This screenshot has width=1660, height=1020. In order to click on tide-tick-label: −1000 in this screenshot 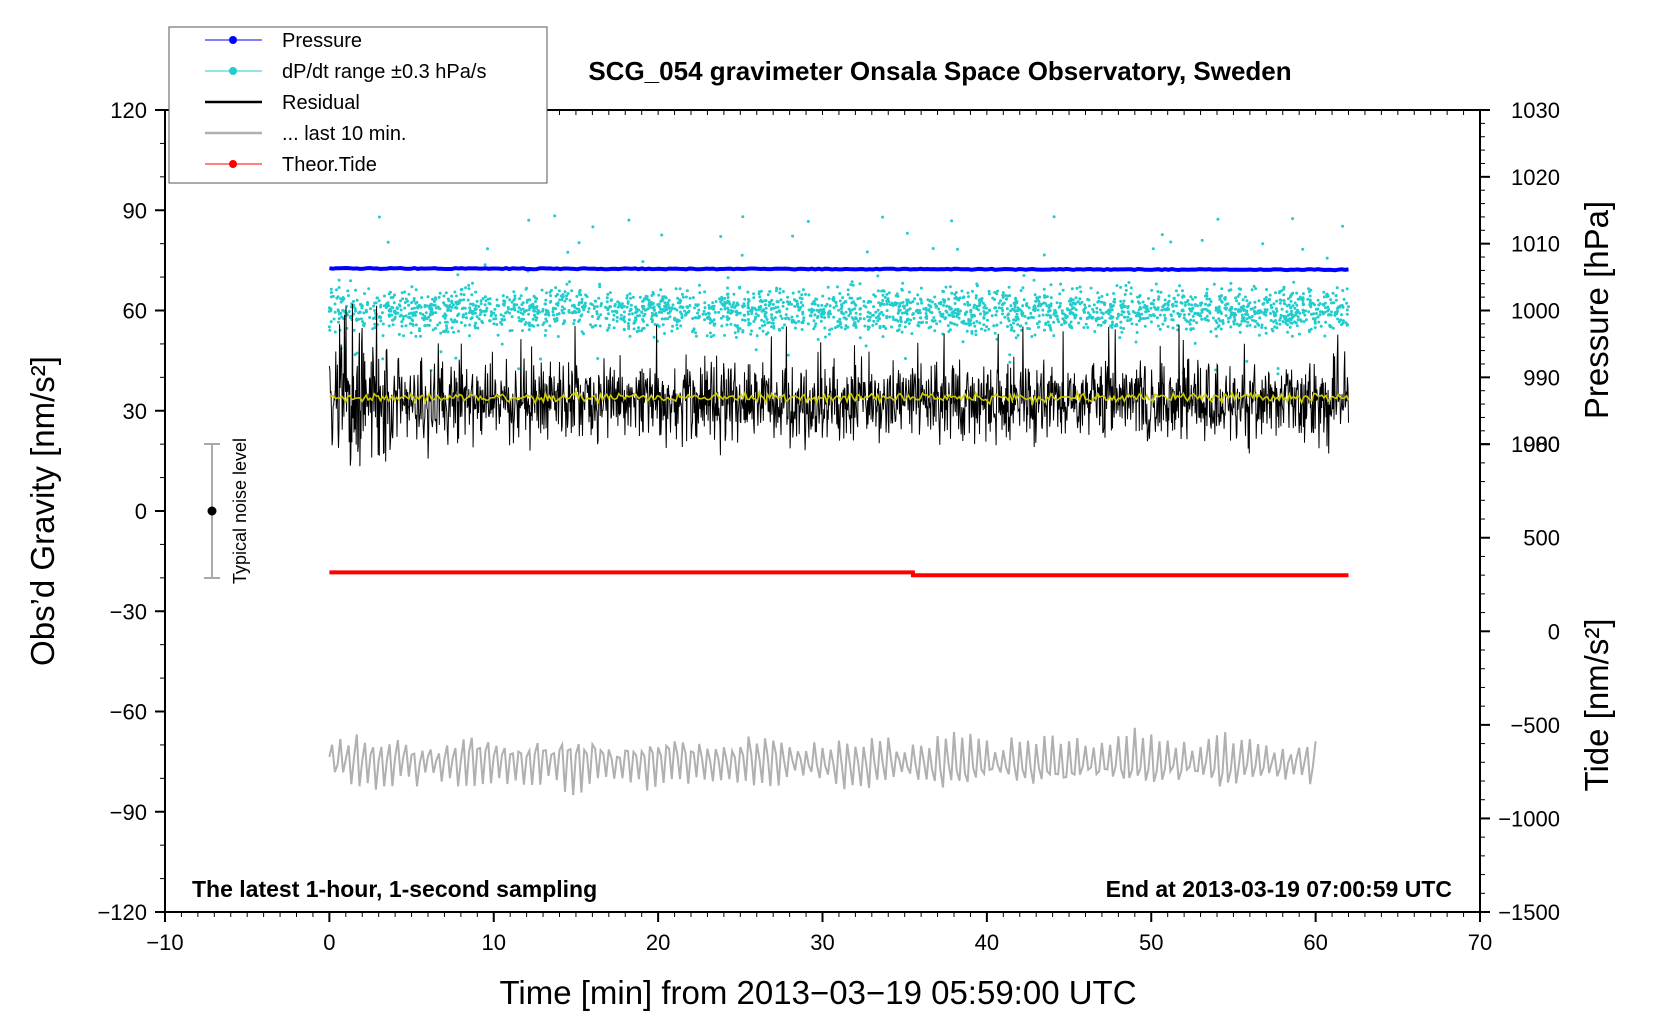, I will do `click(1529, 818)`.